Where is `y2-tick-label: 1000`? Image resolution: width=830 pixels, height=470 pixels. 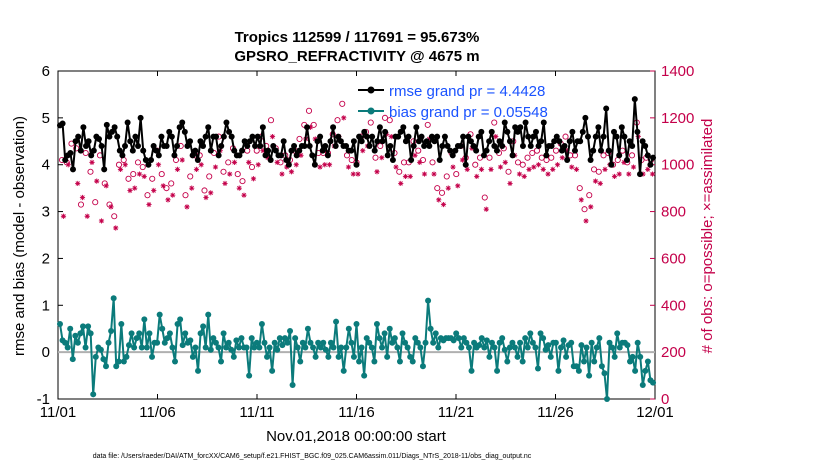
y2-tick-label: 1000 is located at coordinates (677, 165).